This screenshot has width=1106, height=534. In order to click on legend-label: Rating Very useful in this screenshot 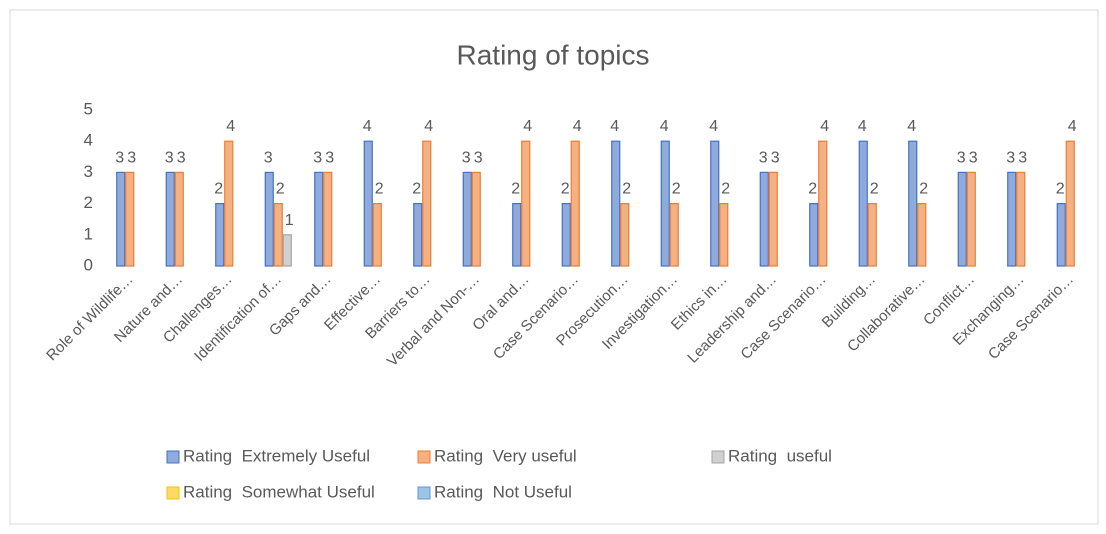, I will do `click(505, 455)`.